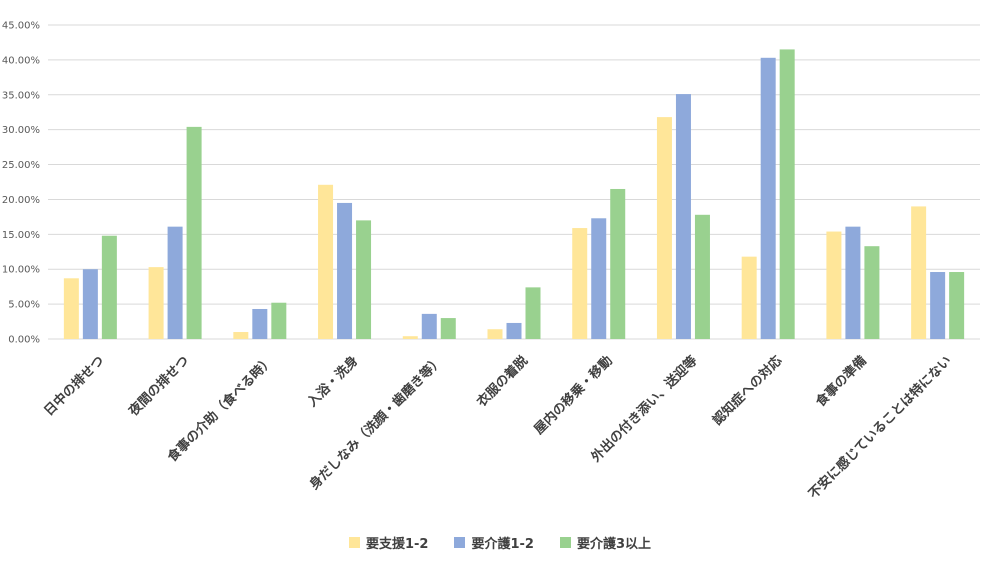 The image size is (1000, 562). I want to click on legend-label-series-3: 要介護3以上, so click(614, 544).